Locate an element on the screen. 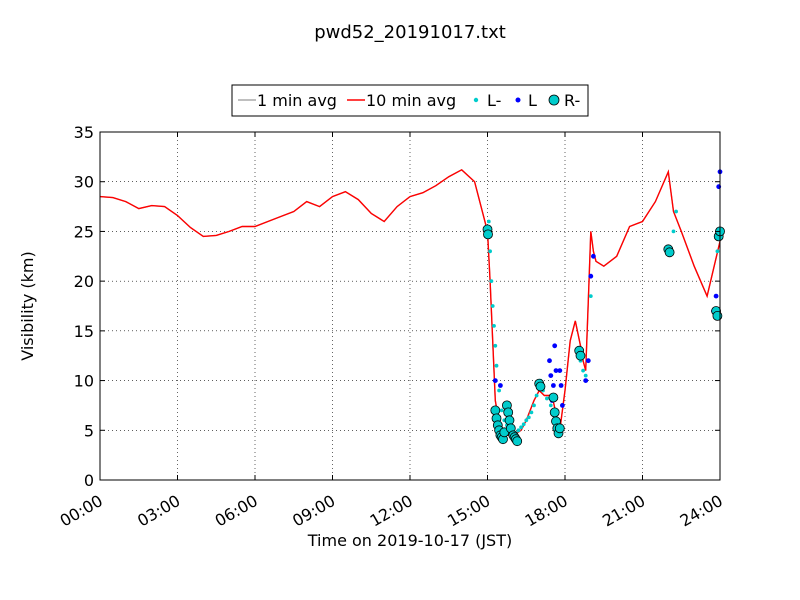 Image resolution: width=800 pixels, height=600 pixels. x-tick-label: 21:00 is located at coordinates (623, 511).